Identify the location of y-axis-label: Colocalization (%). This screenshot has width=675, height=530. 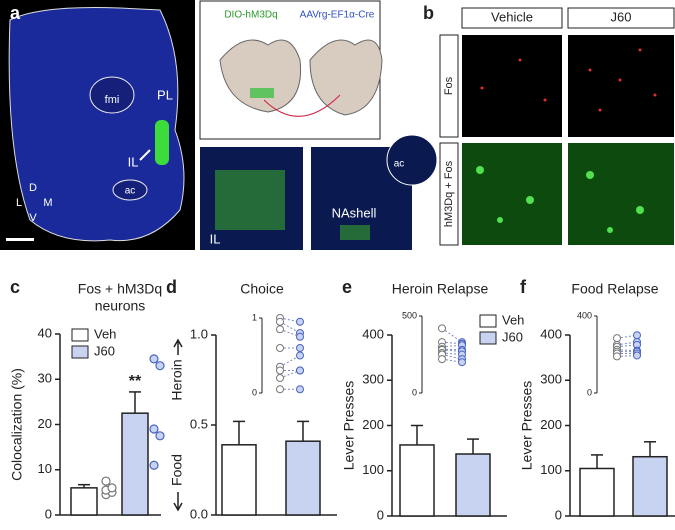
(17, 424).